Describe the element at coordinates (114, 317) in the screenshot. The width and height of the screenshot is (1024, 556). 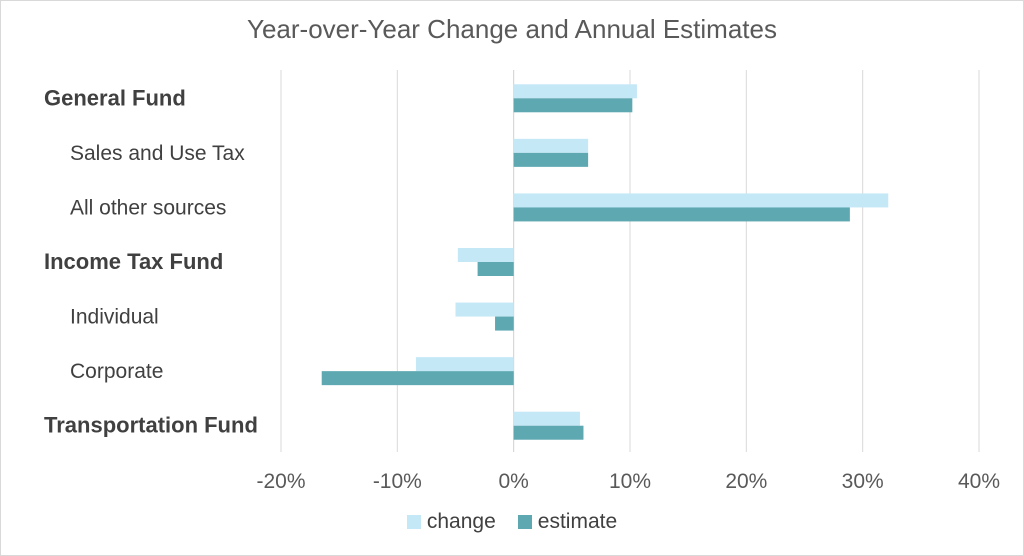
I see `category-label: Individual` at that location.